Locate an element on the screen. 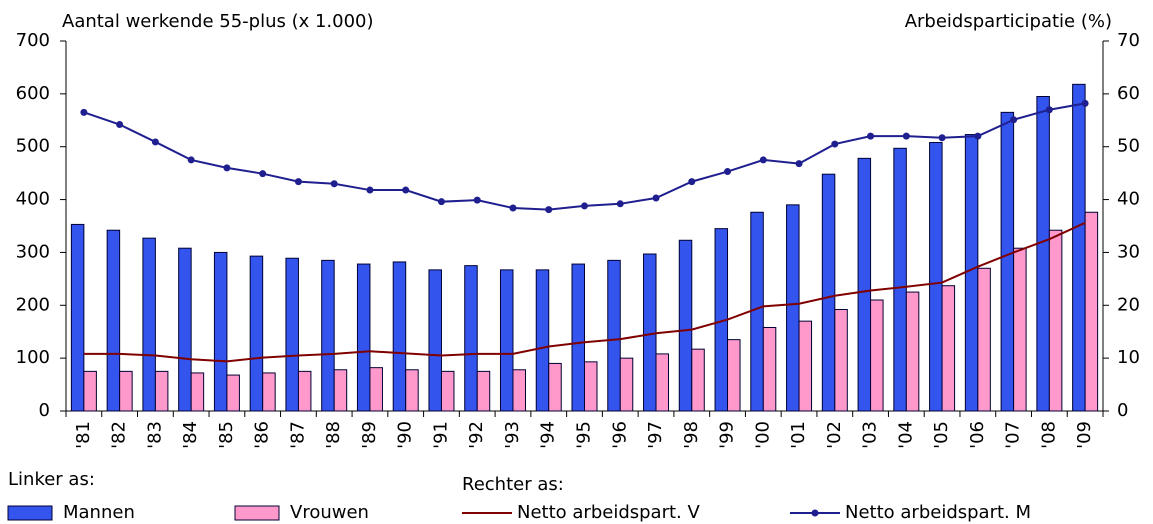 The image size is (1153, 524). x-tick-label: '05 is located at coordinates (941, 435).